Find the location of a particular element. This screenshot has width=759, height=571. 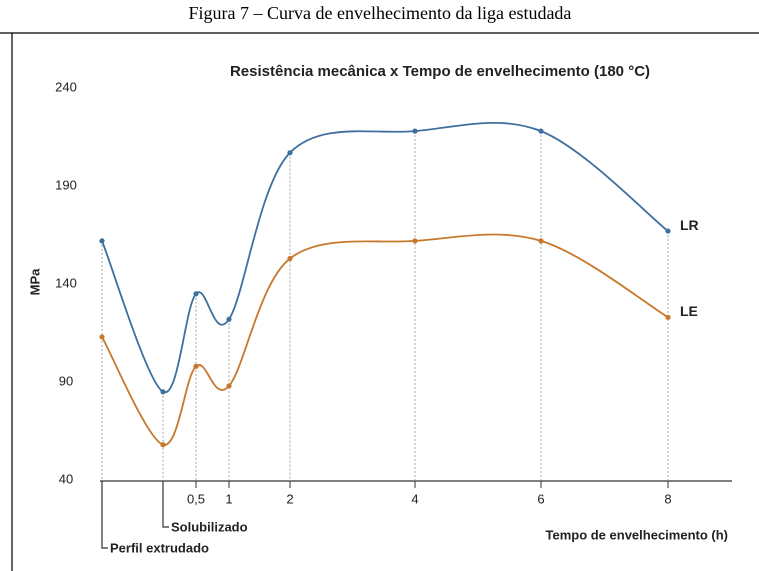

x-tick-label: 1 is located at coordinates (228, 498).